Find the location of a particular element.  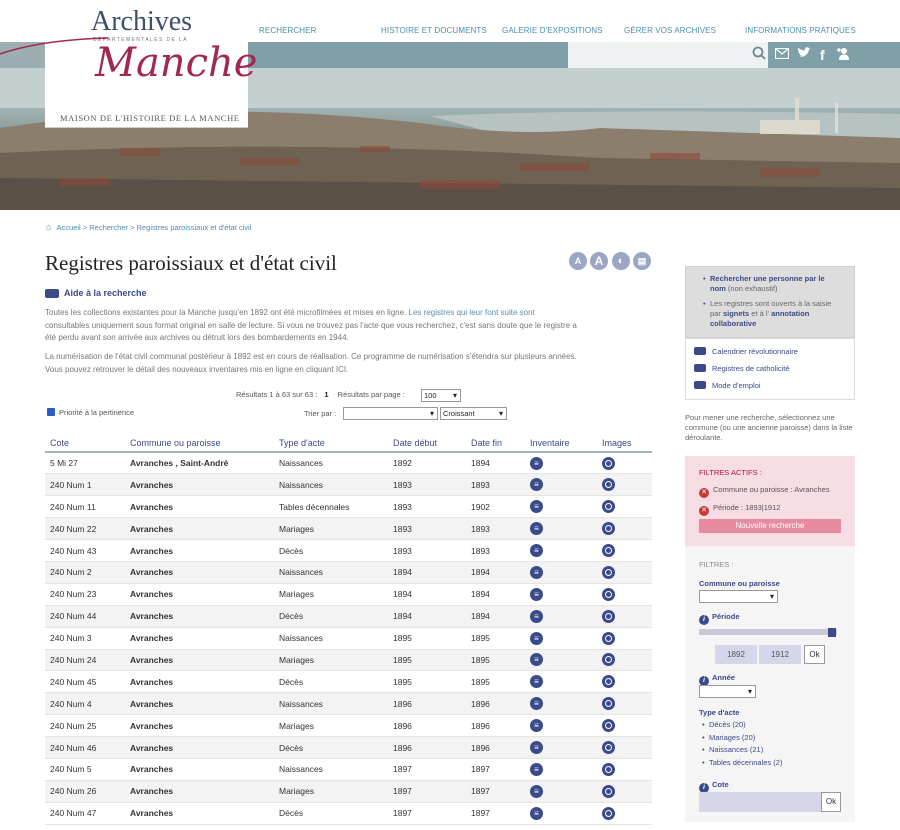

help-link: Aide à la recherche is located at coordinates (96, 293).